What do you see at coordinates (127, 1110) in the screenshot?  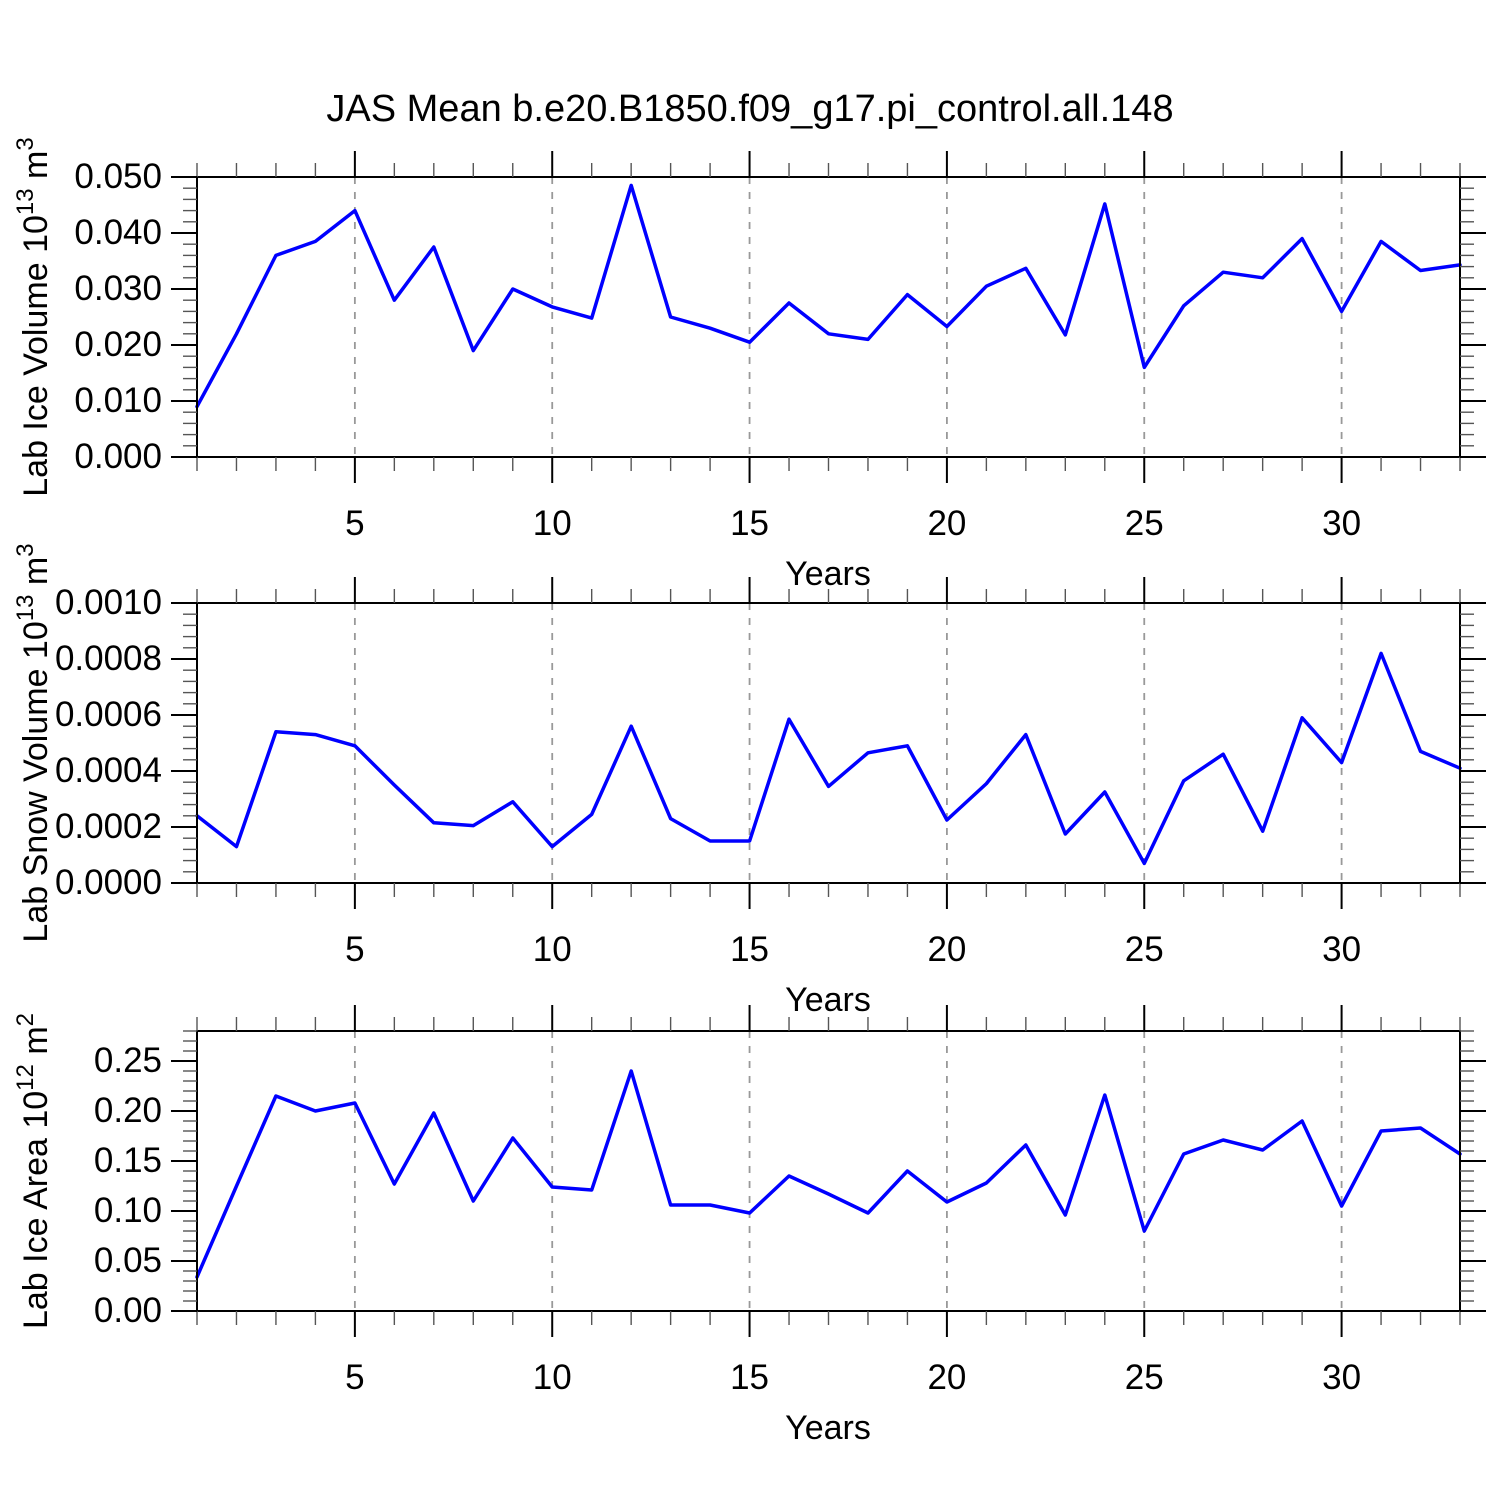 I see `y-tick-label: 0.20` at bounding box center [127, 1110].